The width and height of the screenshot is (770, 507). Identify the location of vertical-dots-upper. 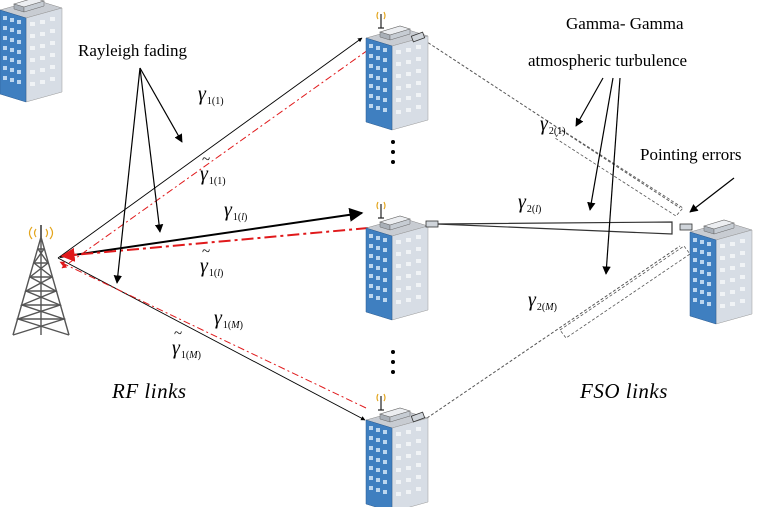
(393, 155).